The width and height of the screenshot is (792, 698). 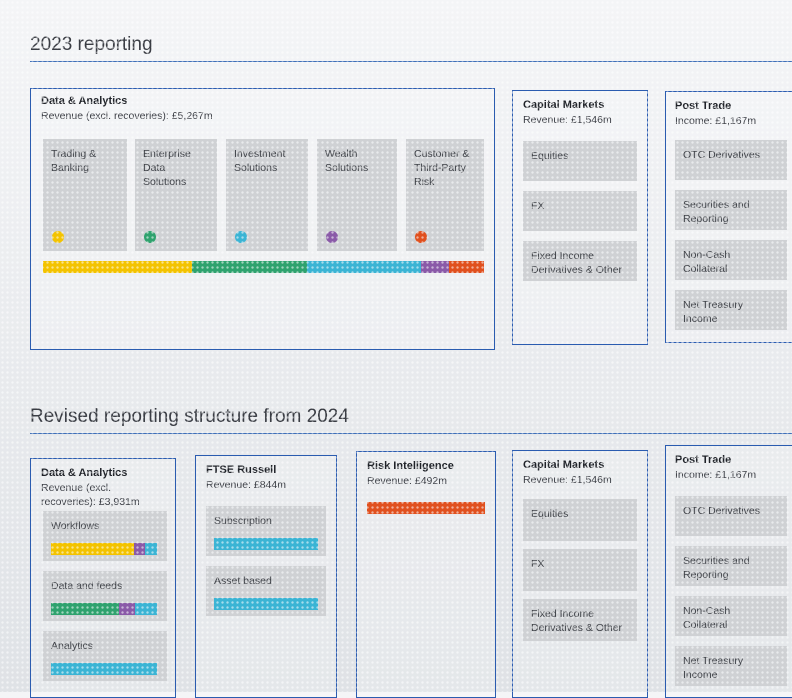 What do you see at coordinates (426, 508) in the screenshot?
I see `risk-intelligence-bar` at bounding box center [426, 508].